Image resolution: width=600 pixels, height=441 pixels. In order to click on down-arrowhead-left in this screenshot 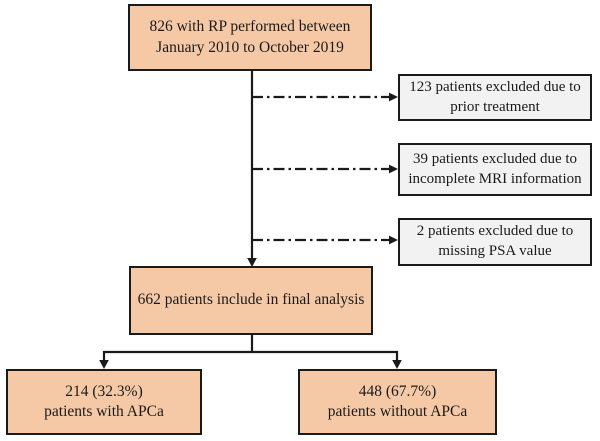, I will do `click(104, 364)`.